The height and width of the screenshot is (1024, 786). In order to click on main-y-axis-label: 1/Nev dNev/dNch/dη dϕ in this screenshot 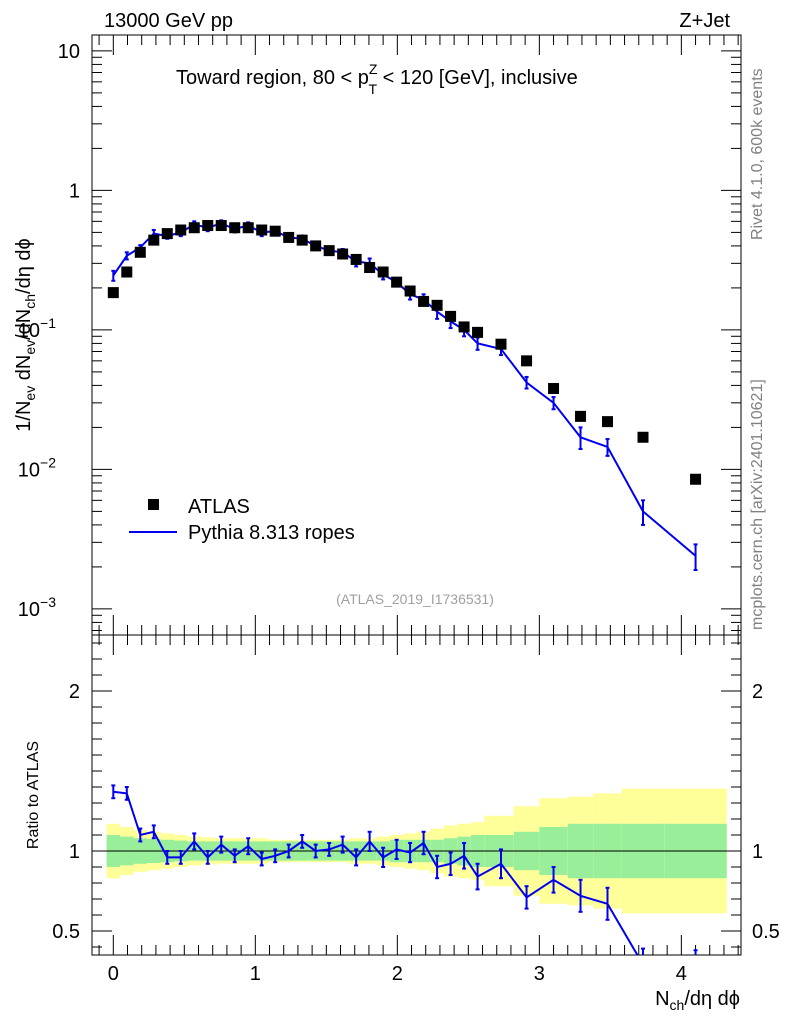, I will do `click(25, 334)`.